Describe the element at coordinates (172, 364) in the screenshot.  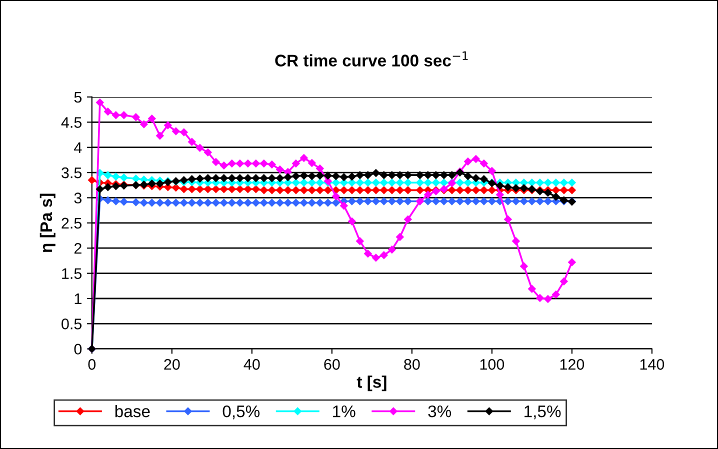
I see `x-tick-label: 20` at that location.